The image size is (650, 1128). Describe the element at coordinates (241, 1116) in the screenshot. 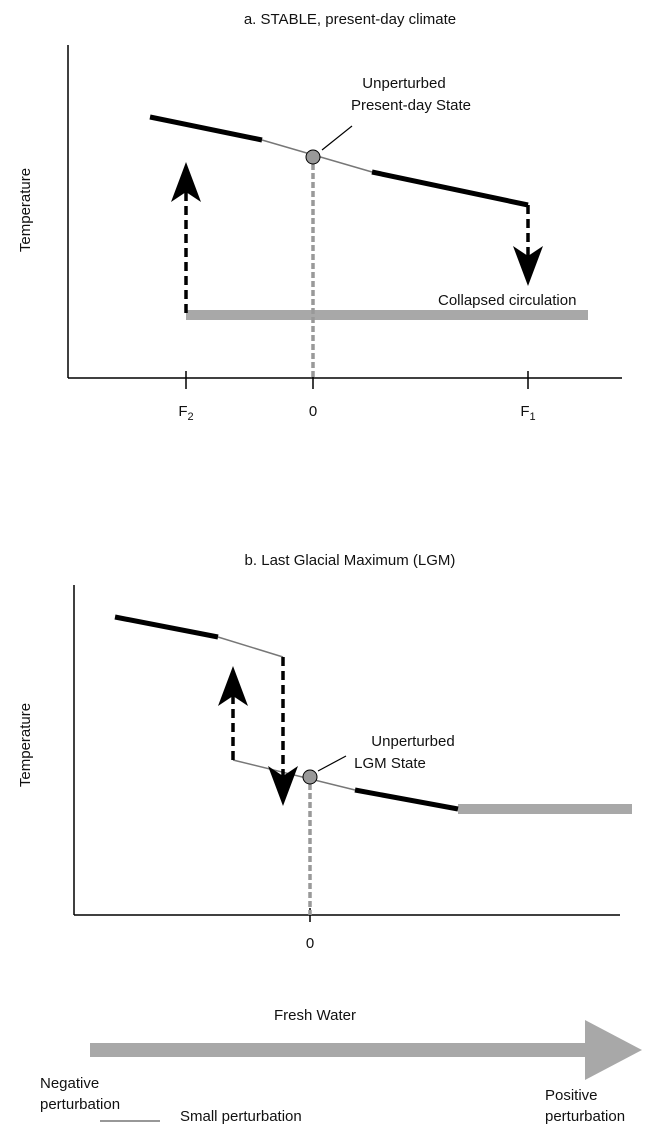

I see `legend-label: Small perturbation` at that location.